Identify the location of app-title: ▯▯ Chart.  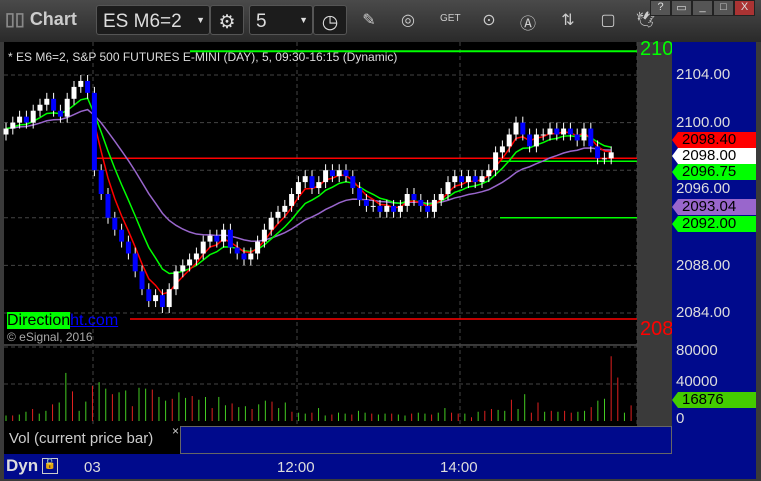
(41, 19).